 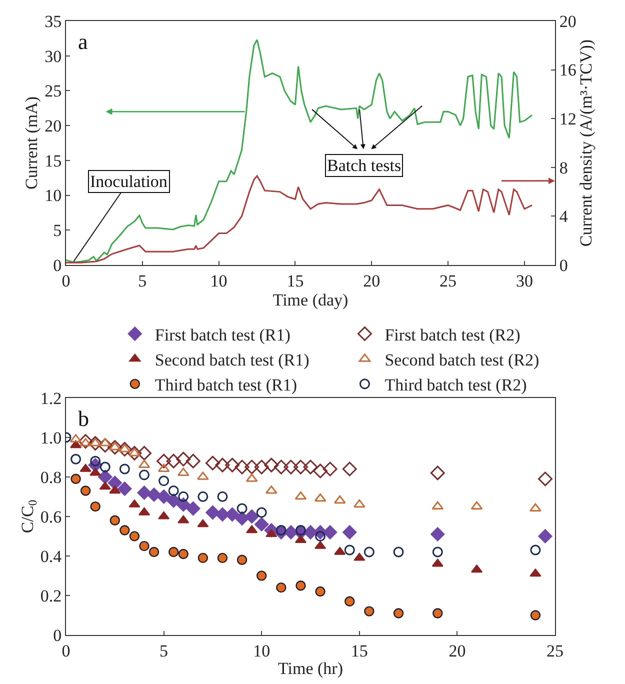 I want to click on x-axis-title: Time (hr), so click(x=311, y=668).